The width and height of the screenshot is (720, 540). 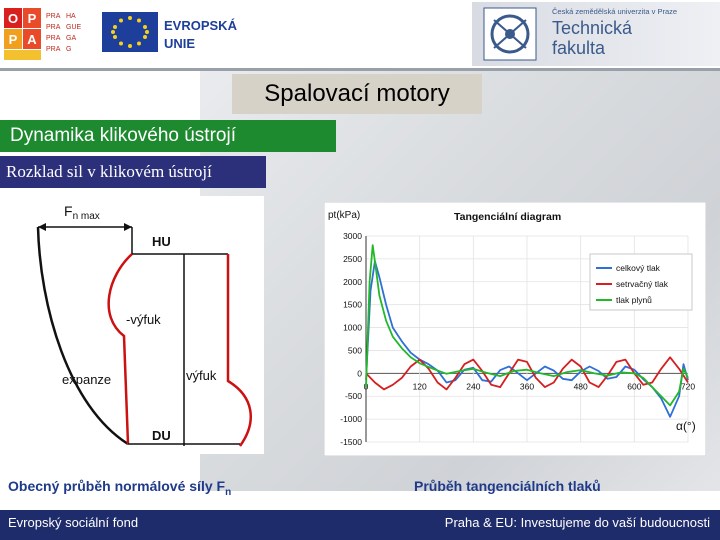 I want to click on section-heading: Rozklad sil v klikovém ústrojí, so click(x=133, y=172).